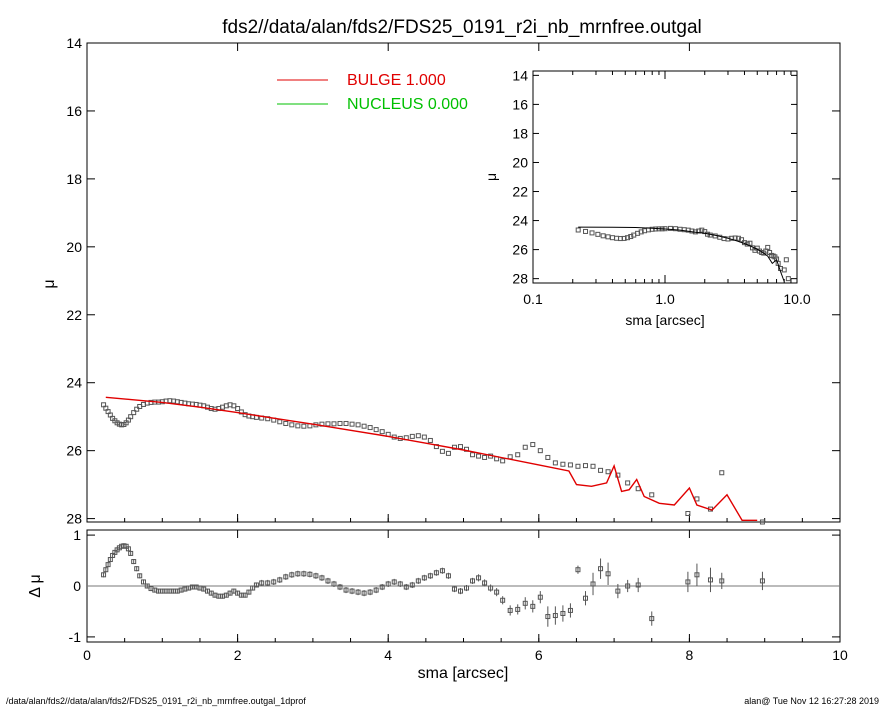  Describe the element at coordinates (661, 187) in the screenshot. I see `inset-axes: 14 16 18 20 22 24 26 28 0.1 1.0 10.0` at that location.